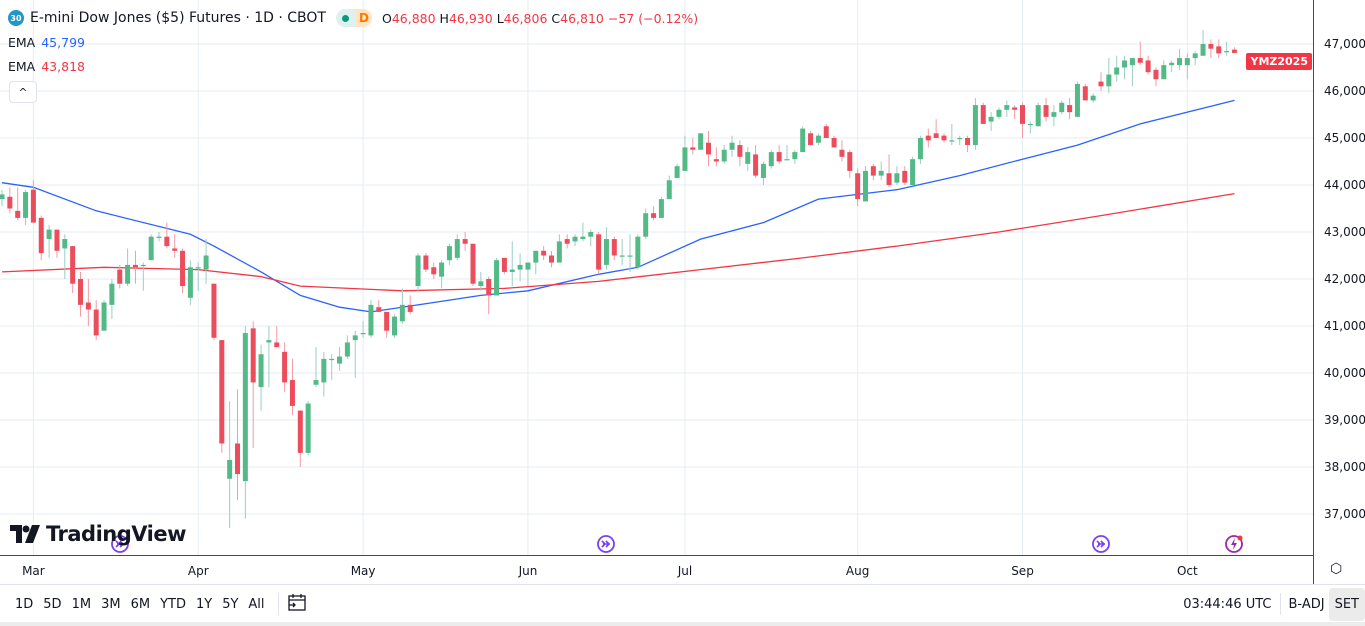  Describe the element at coordinates (556, 18) in the screenshot. I see `close-label: C` at that location.